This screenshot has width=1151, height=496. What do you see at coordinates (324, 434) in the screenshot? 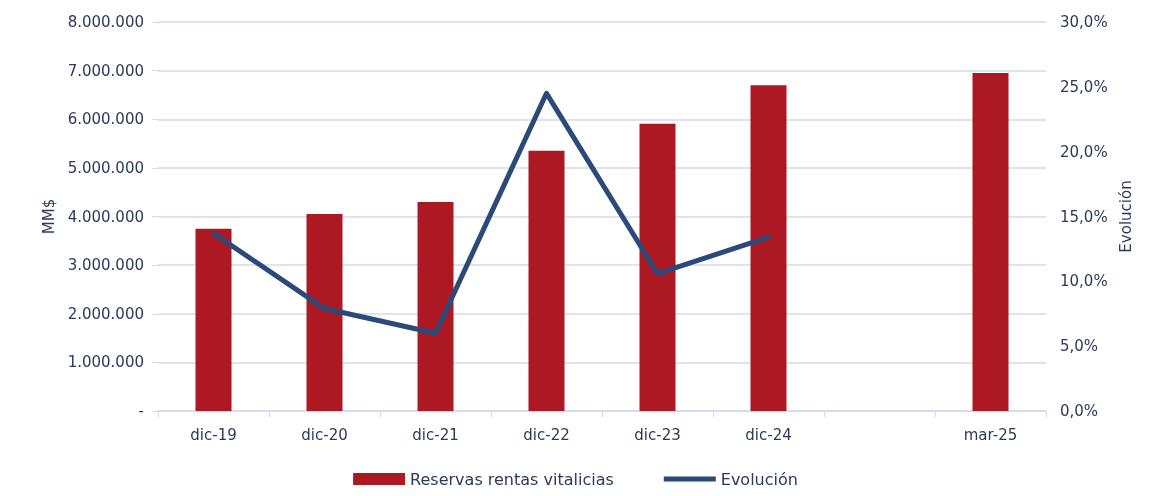
I see `x-tick-label: dic-20` at bounding box center [324, 434].